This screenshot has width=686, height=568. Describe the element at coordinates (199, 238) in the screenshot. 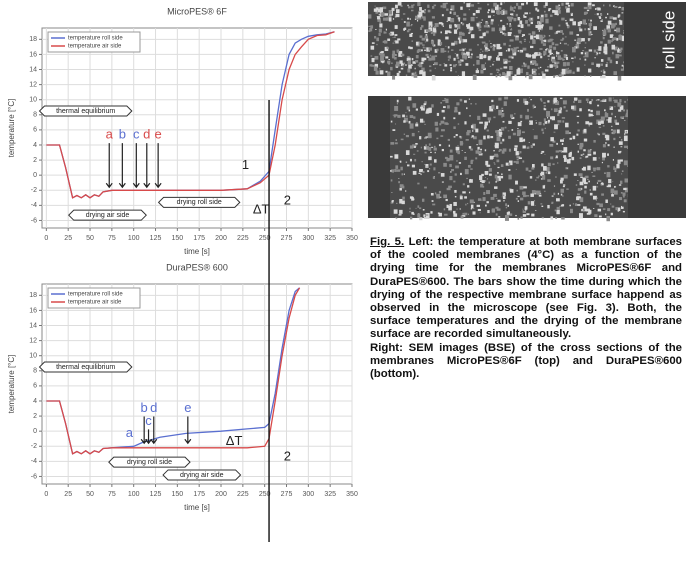

I see `x-tick-label: 175` at that location.